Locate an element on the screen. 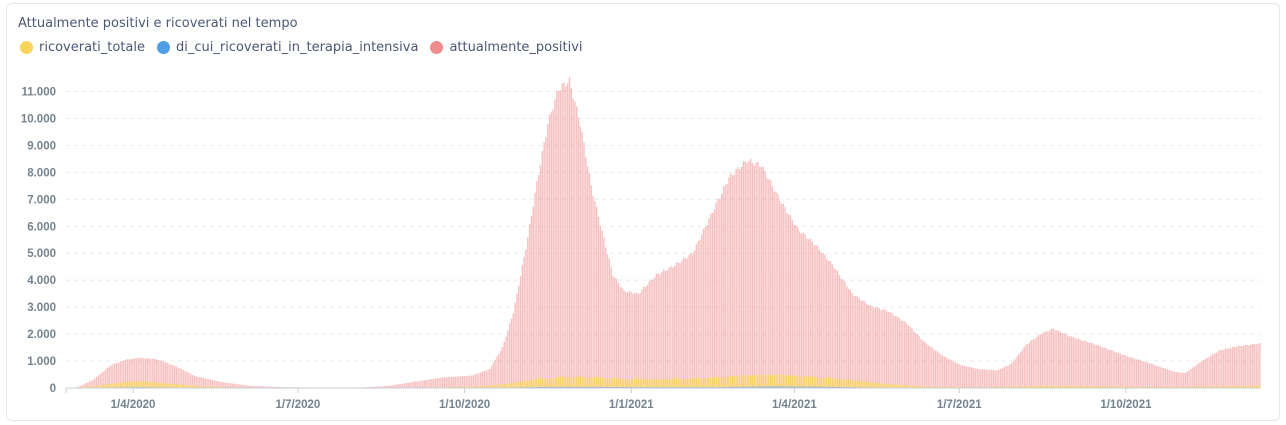  y-tick-label: 1.000 is located at coordinates (41, 362).